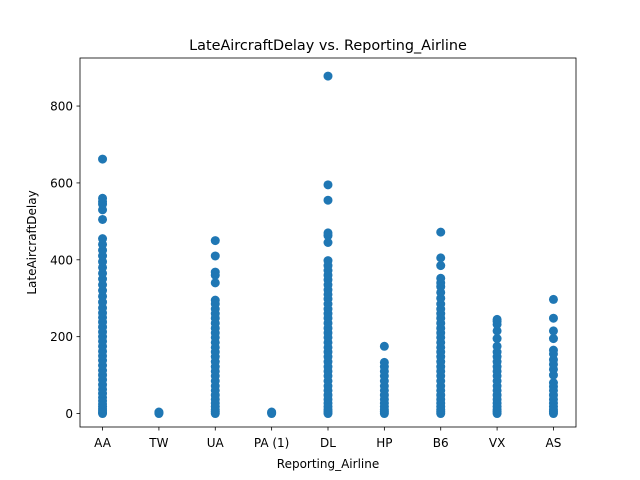 This screenshot has height=480, width=640. Describe the element at coordinates (328, 46) in the screenshot. I see `chart-title: LateAircraftDelay vs. Reporting_Airline` at that location.